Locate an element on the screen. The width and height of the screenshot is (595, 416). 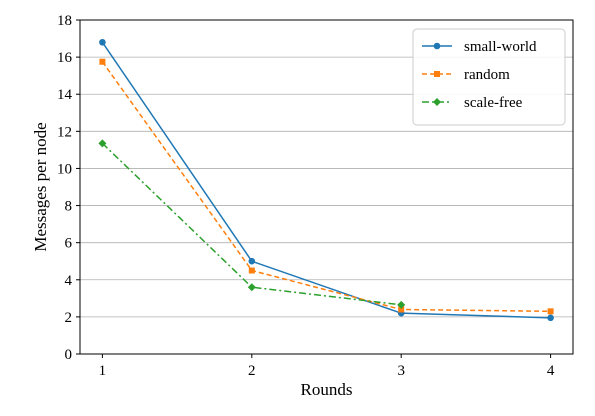
x-axis-title: Rounds is located at coordinates (327, 389).